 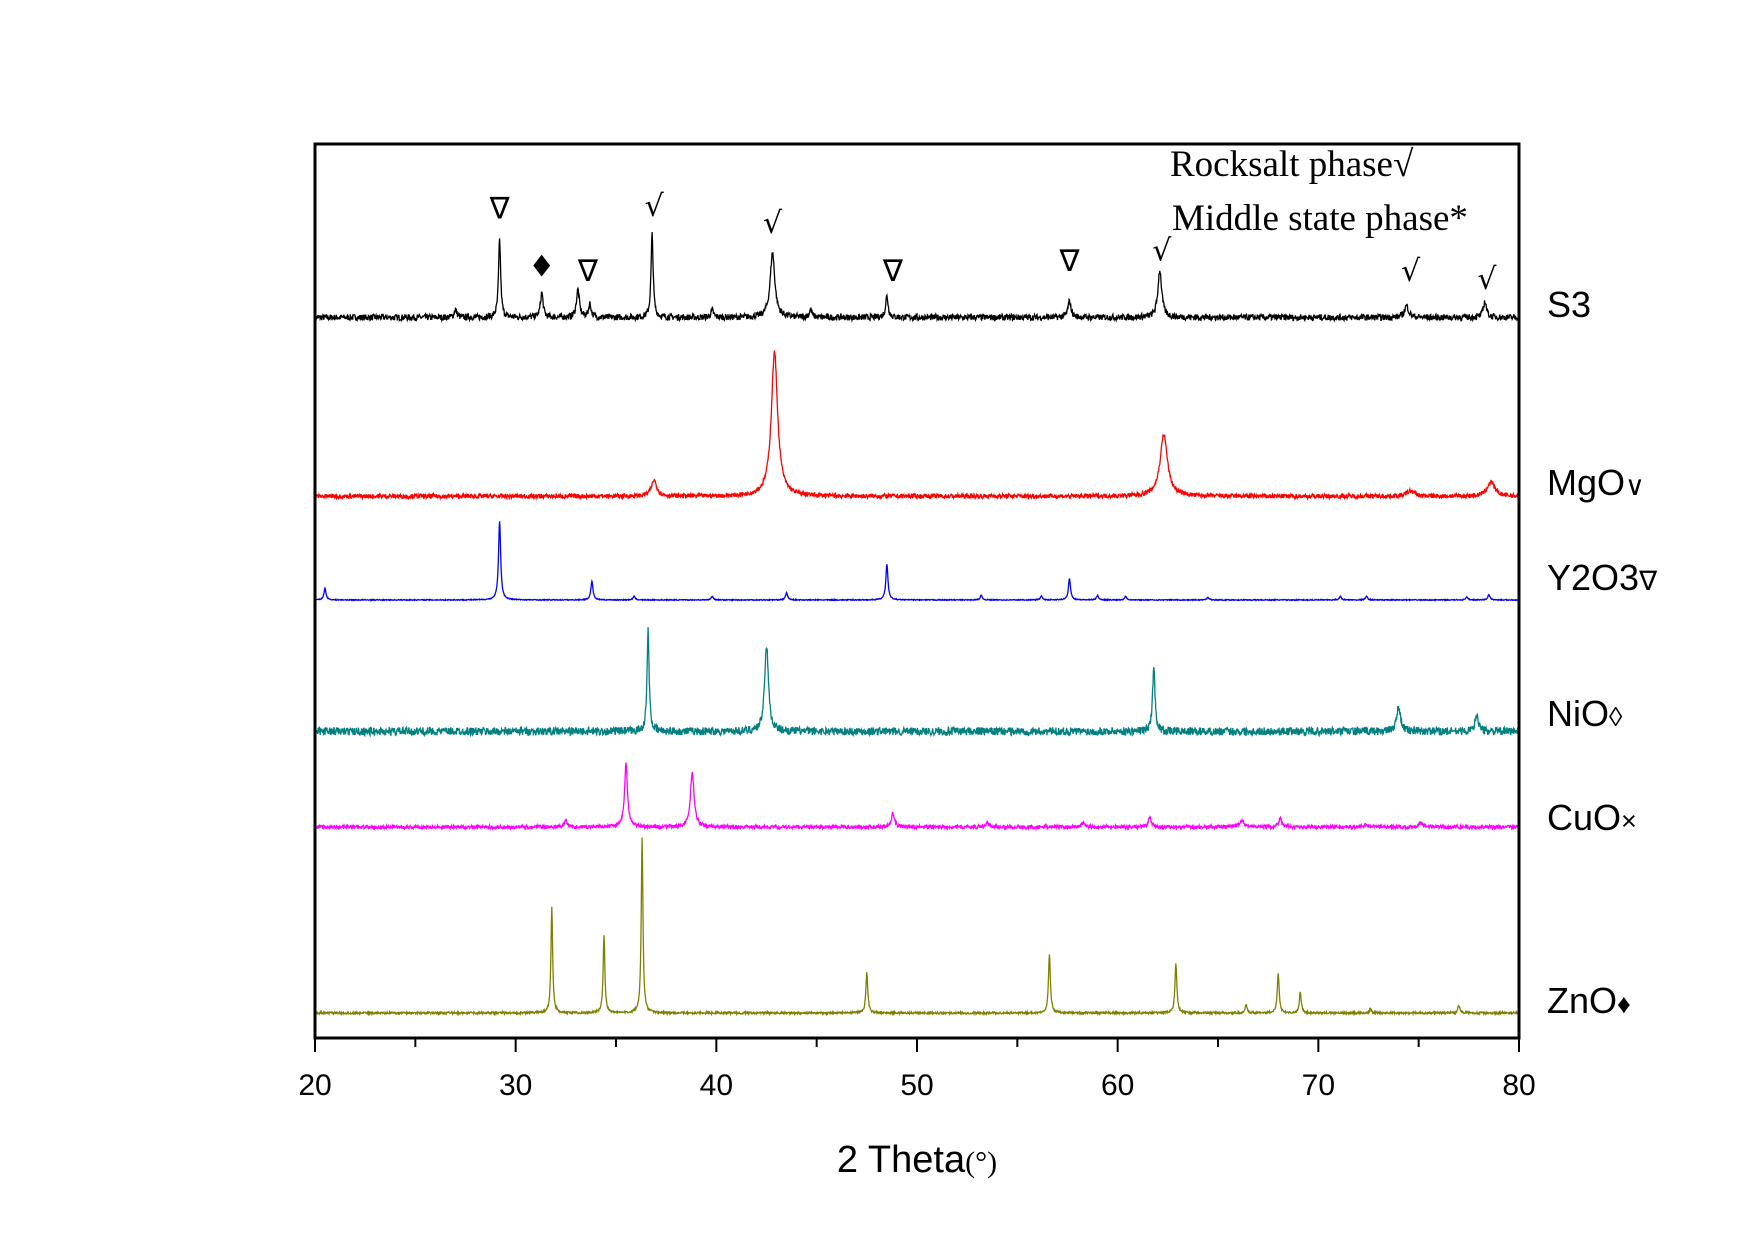 I want to click on series-label-nio: NiO◊, so click(x=1585, y=713).